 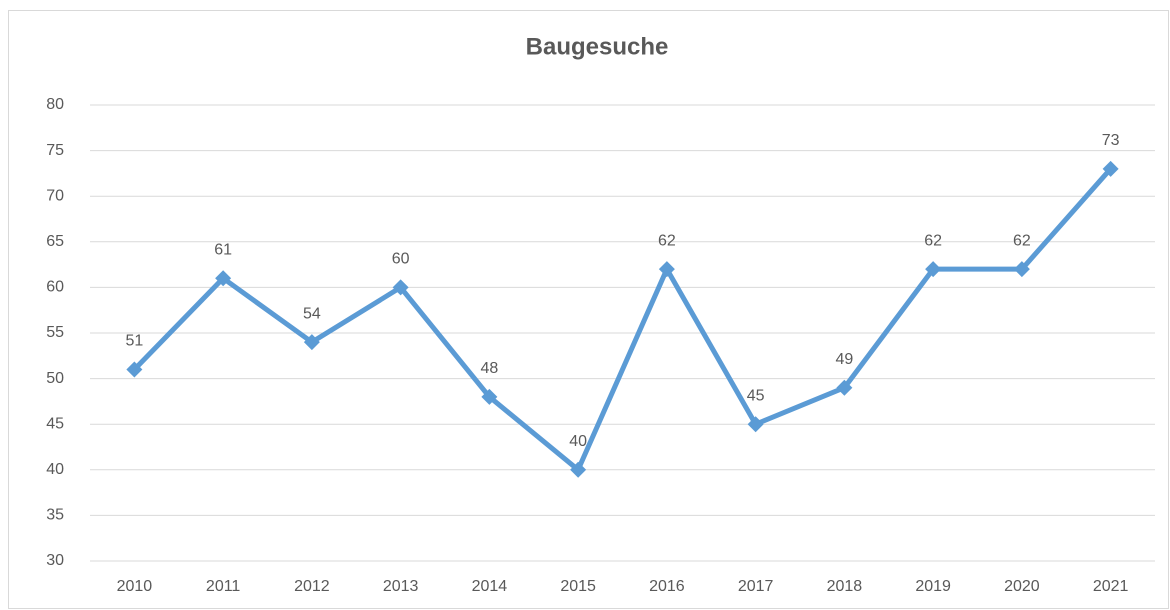 I want to click on x-tick-label: 2010, so click(x=135, y=586).